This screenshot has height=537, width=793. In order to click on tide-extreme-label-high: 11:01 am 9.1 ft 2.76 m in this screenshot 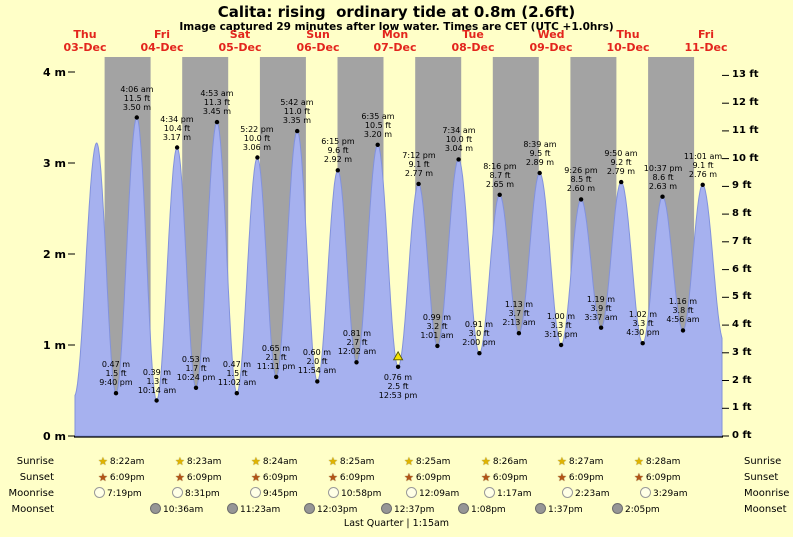, I will do `click(703, 165)`.